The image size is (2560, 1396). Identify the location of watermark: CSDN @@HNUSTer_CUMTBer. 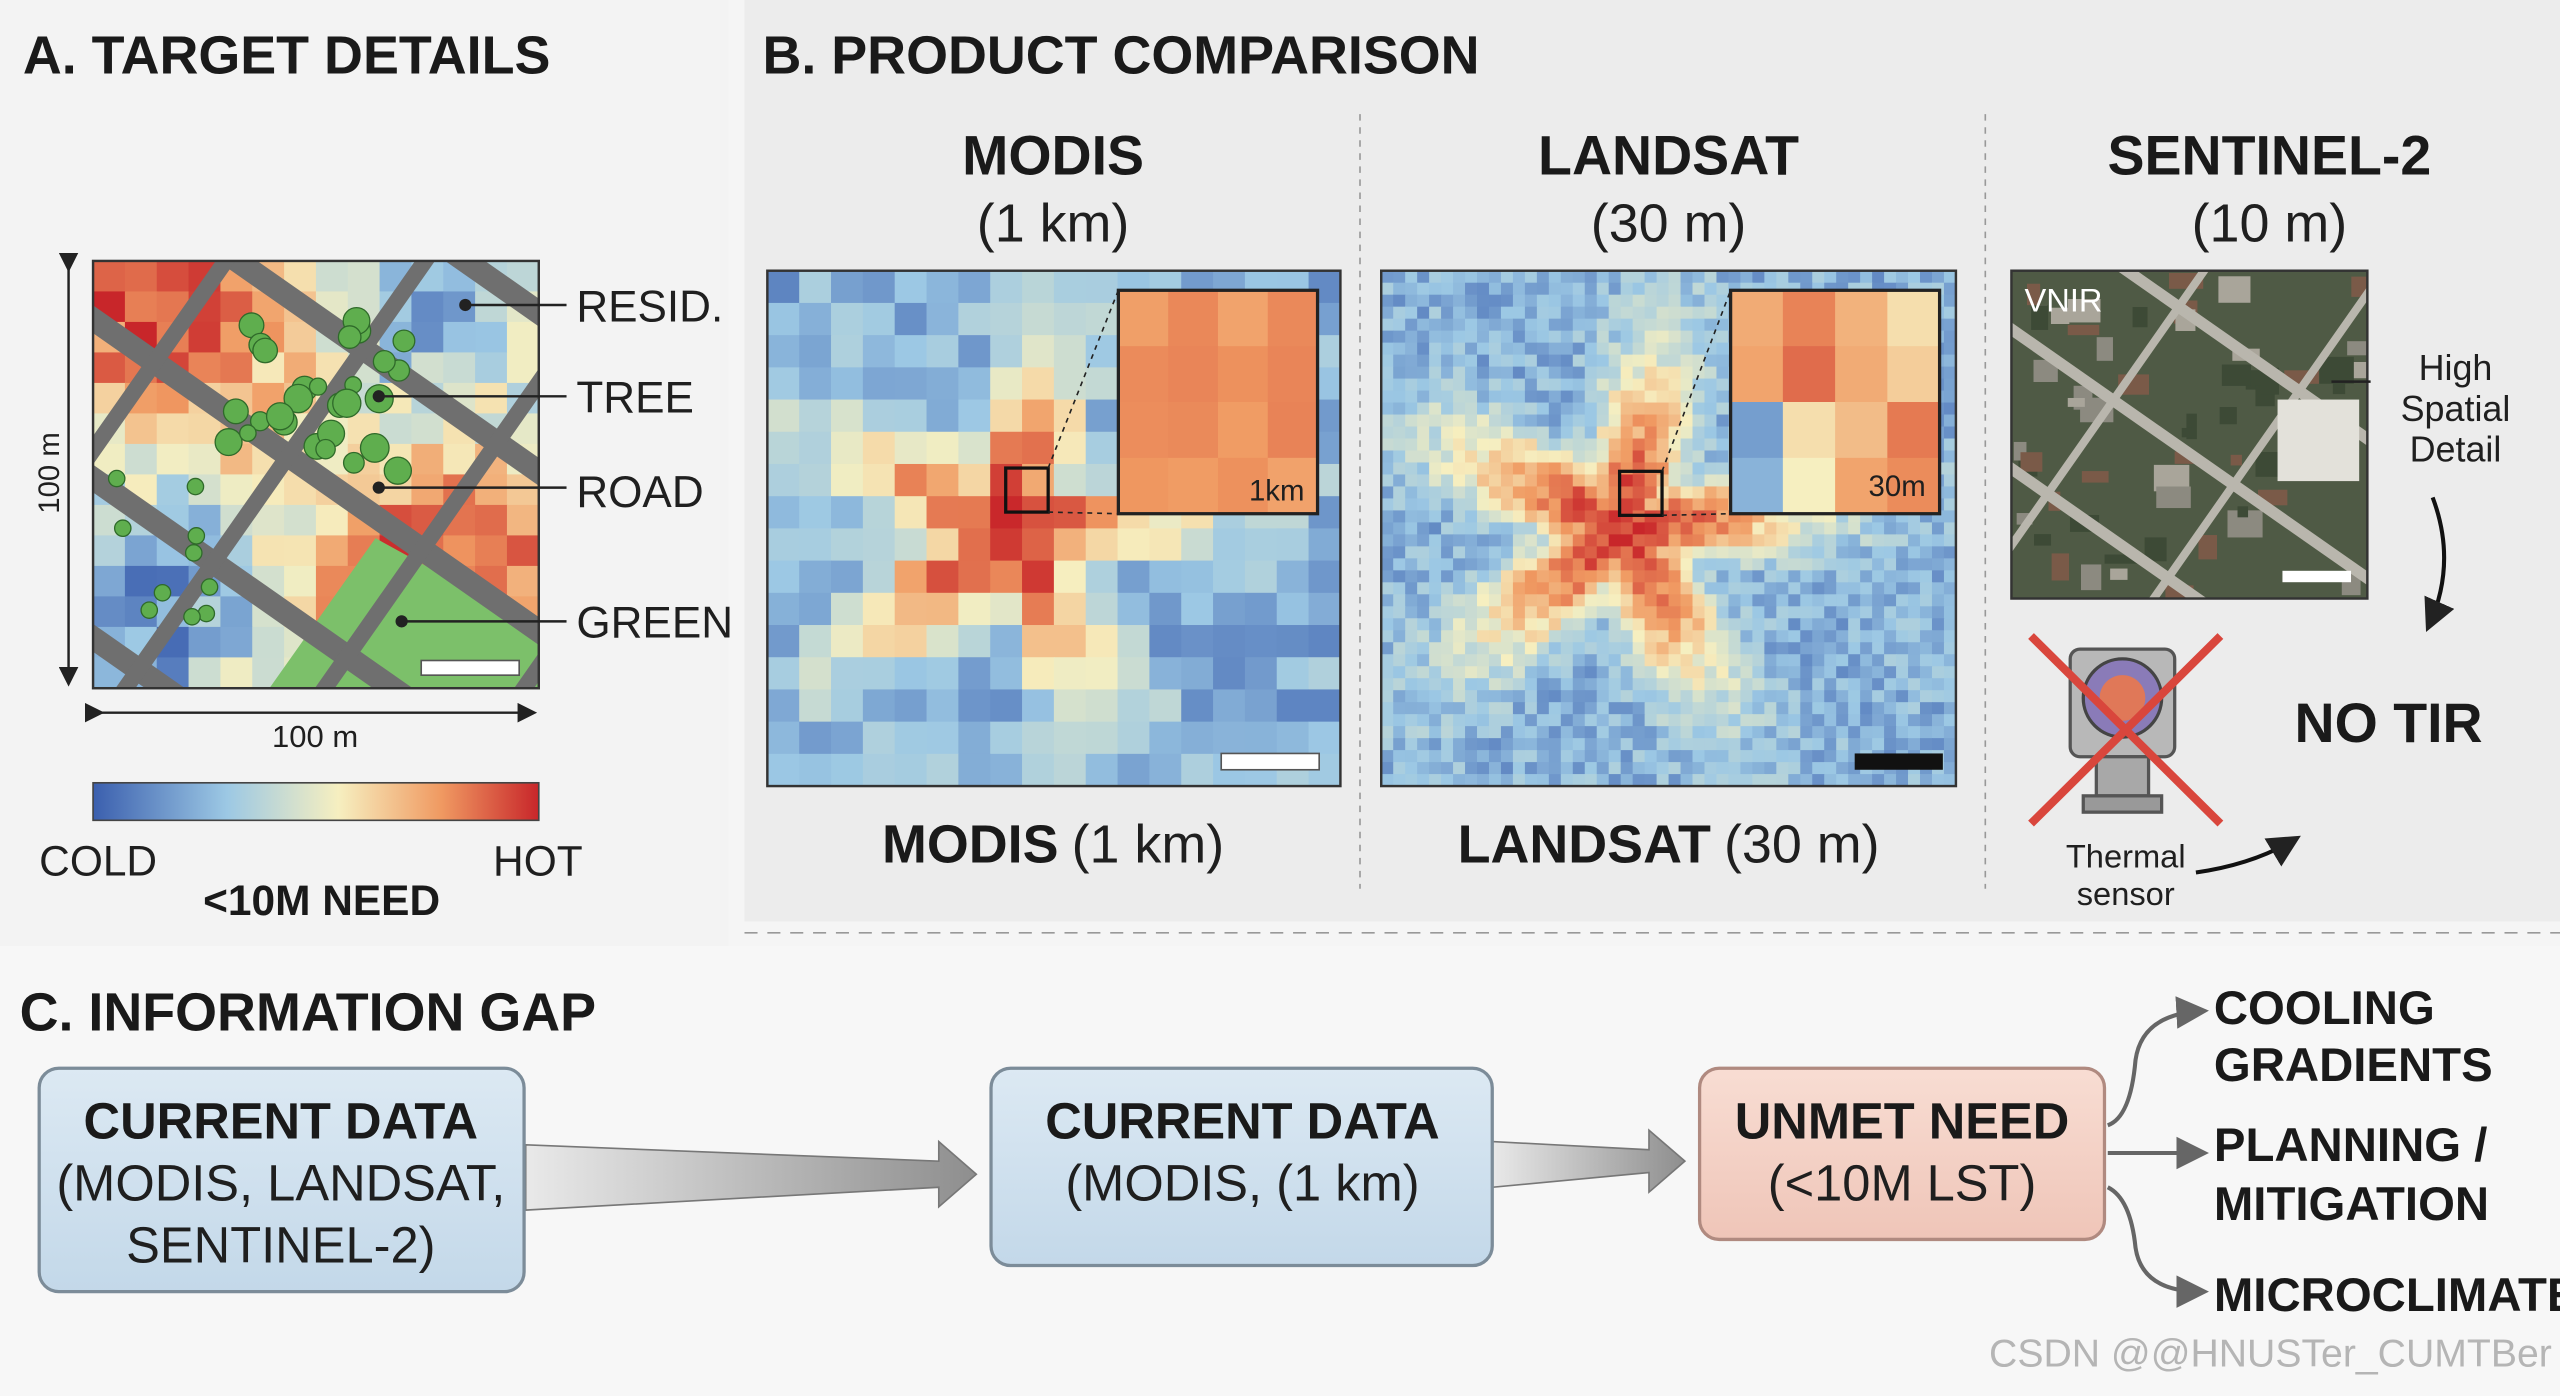
(2270, 1354).